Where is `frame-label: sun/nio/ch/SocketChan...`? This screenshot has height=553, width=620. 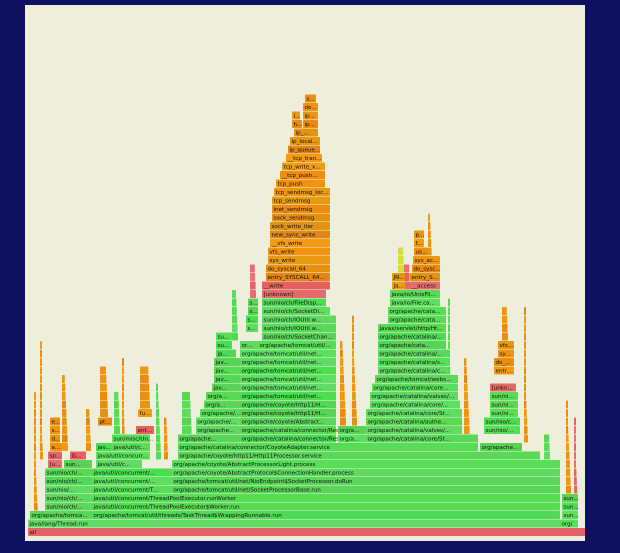
frame-label: sun/nio/ch/SocketChan... is located at coordinates (299, 337).